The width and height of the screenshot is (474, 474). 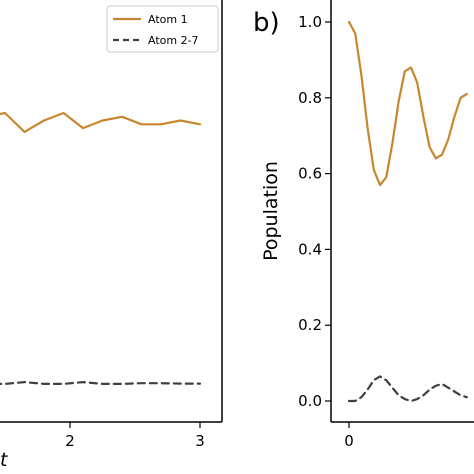 What do you see at coordinates (326, 231) in the screenshot?
I see `panel-b-ticks-group: 0 0.0 0.2 0.4 0.6 0.8 1.0` at bounding box center [326, 231].